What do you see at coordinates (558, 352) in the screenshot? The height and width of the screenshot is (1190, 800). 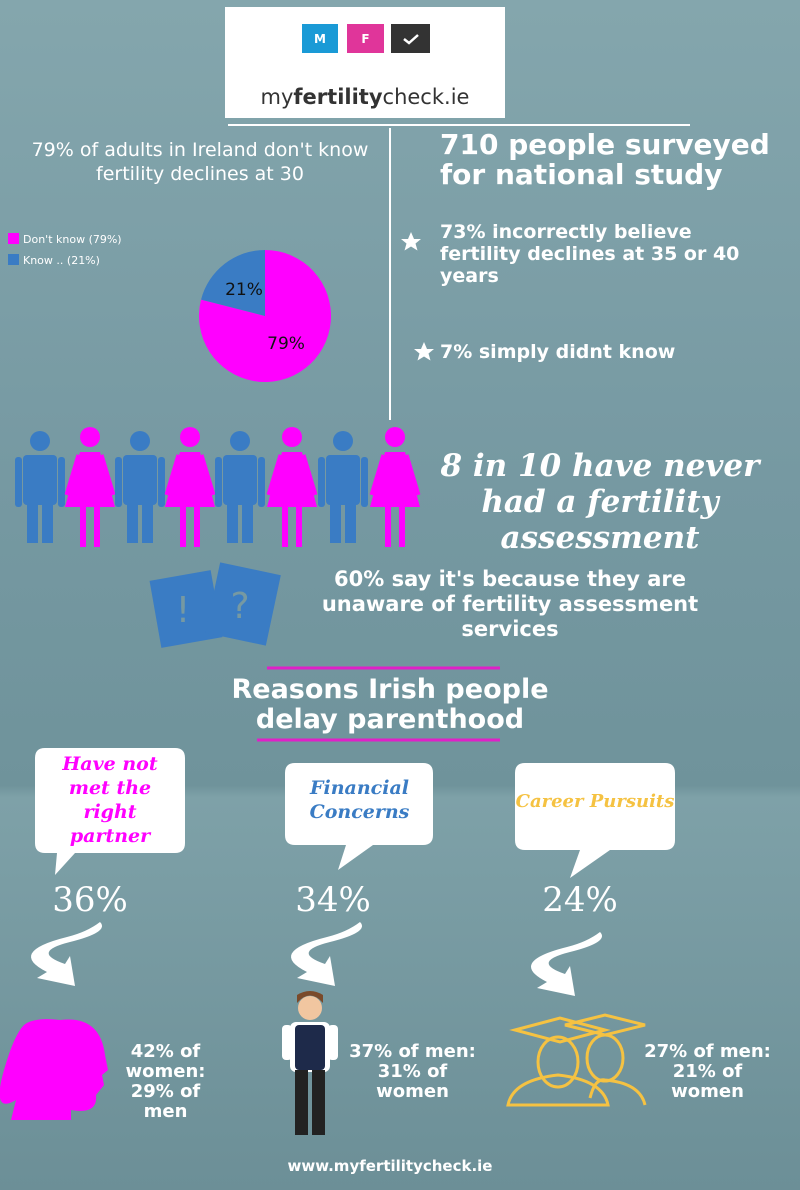 I see `survey-point: 7% simply didnt know` at bounding box center [558, 352].